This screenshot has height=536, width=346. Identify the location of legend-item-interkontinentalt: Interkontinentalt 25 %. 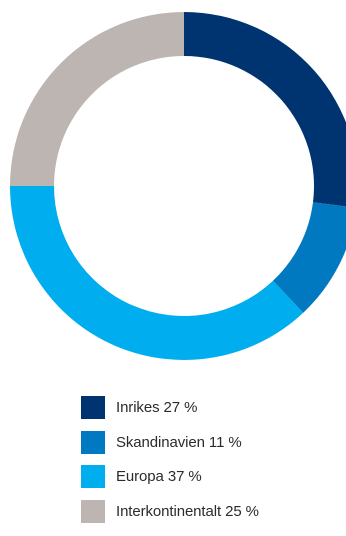
(170, 511).